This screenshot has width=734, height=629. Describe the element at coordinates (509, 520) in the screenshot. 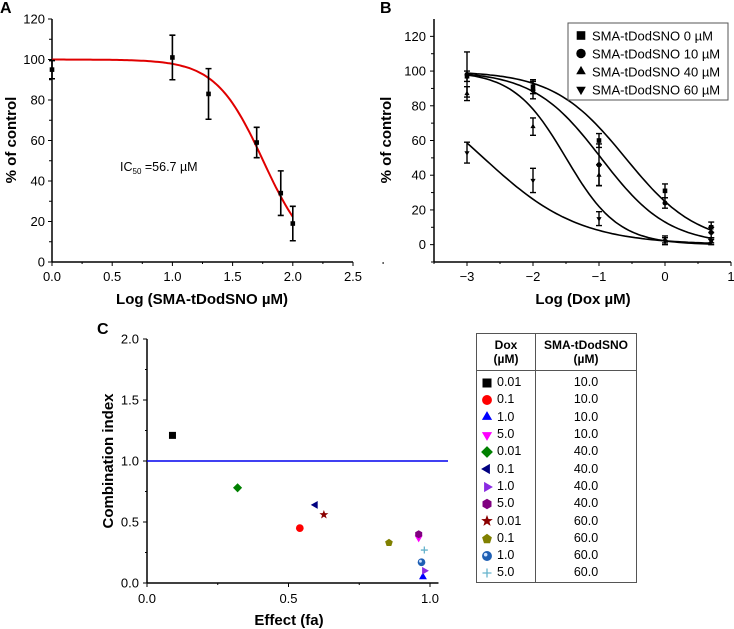

I see `dox-value: 0.01` at that location.